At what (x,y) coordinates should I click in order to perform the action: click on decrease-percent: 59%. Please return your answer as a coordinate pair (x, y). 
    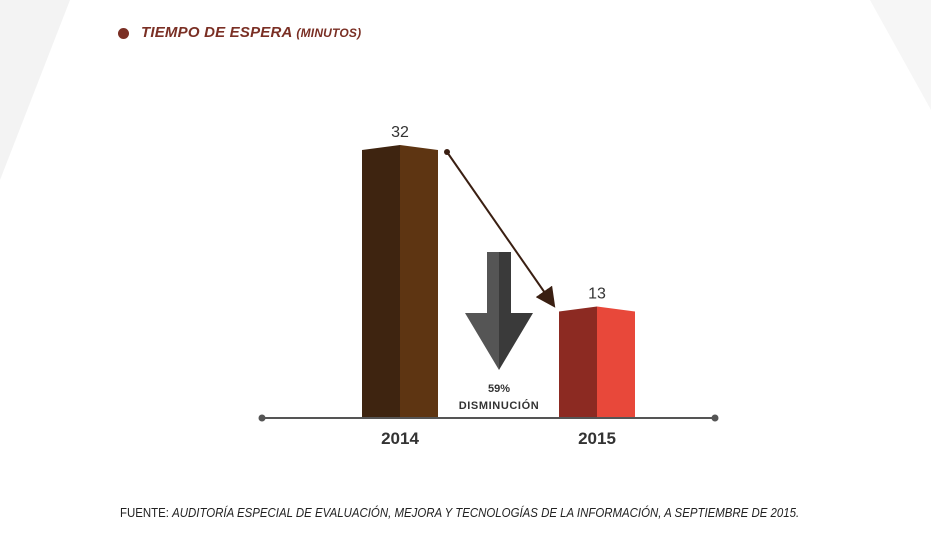
    Looking at the image, I should click on (499, 389).